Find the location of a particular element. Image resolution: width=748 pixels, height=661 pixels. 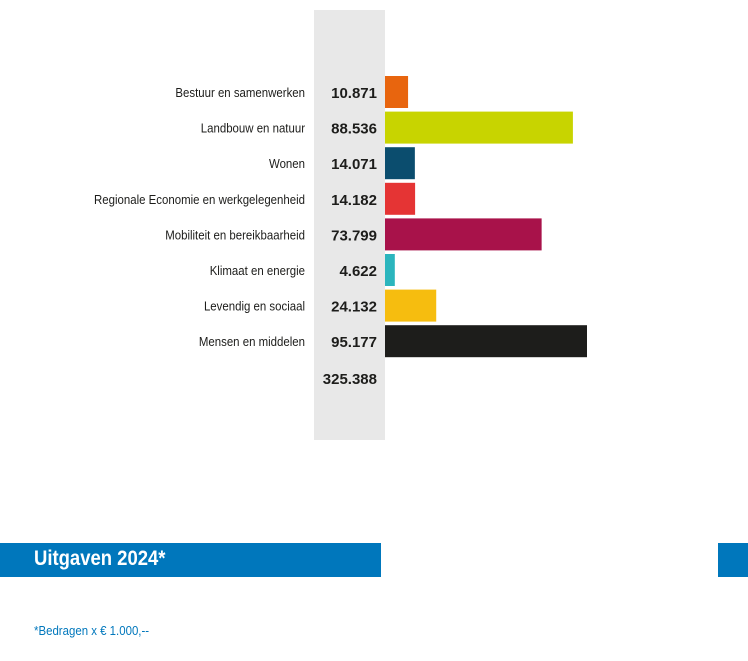

value-column-background is located at coordinates (349, 225).